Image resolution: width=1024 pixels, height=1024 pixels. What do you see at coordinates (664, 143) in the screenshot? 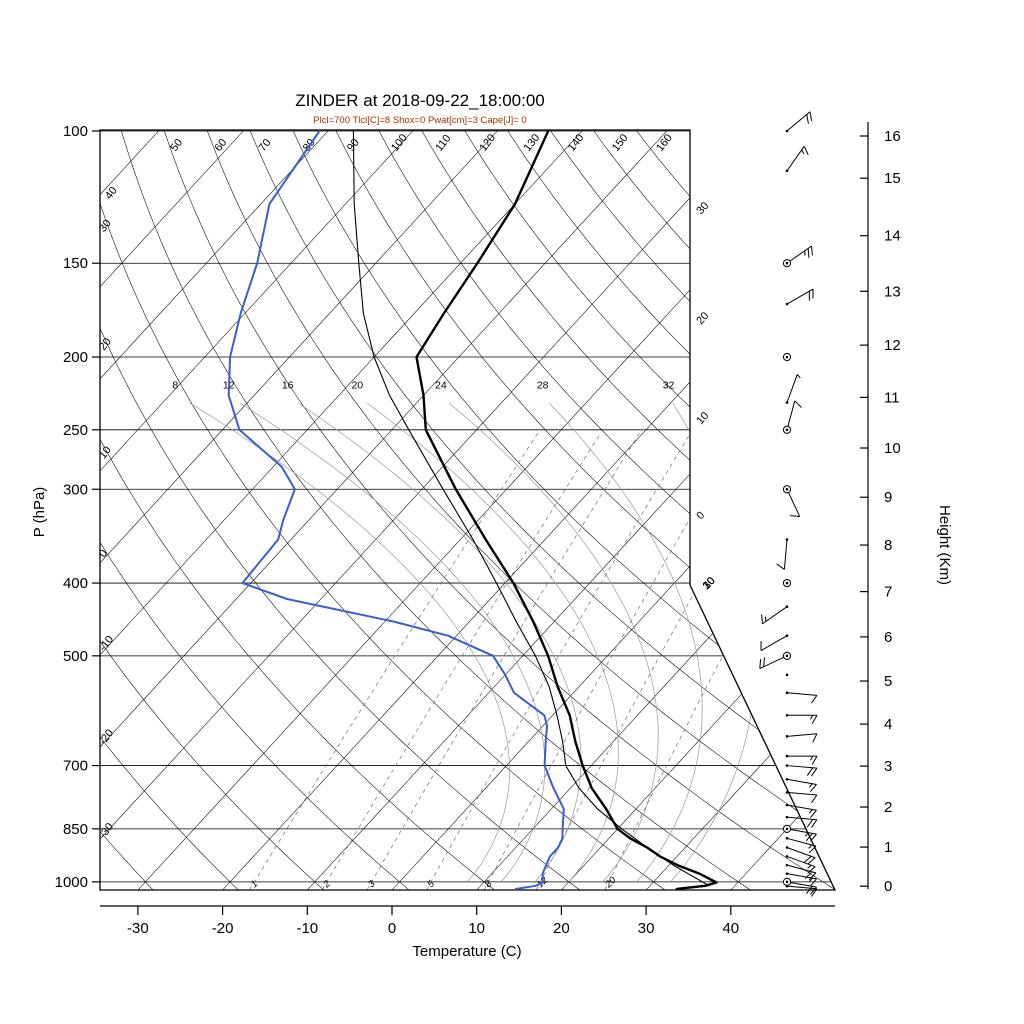
I see `dry-adiabat-top-label: 160` at bounding box center [664, 143].